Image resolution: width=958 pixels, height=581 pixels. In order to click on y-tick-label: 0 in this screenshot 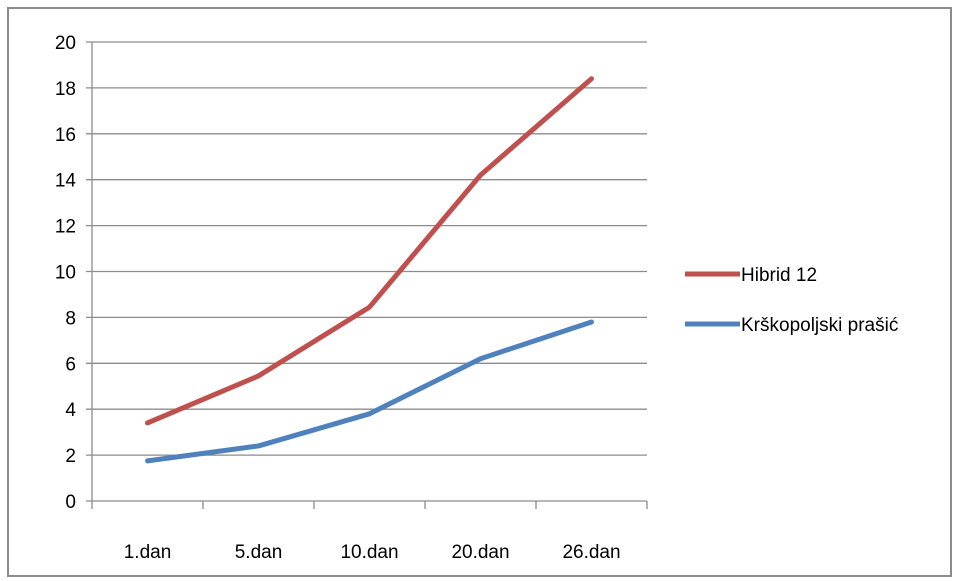, I will do `click(70, 502)`.